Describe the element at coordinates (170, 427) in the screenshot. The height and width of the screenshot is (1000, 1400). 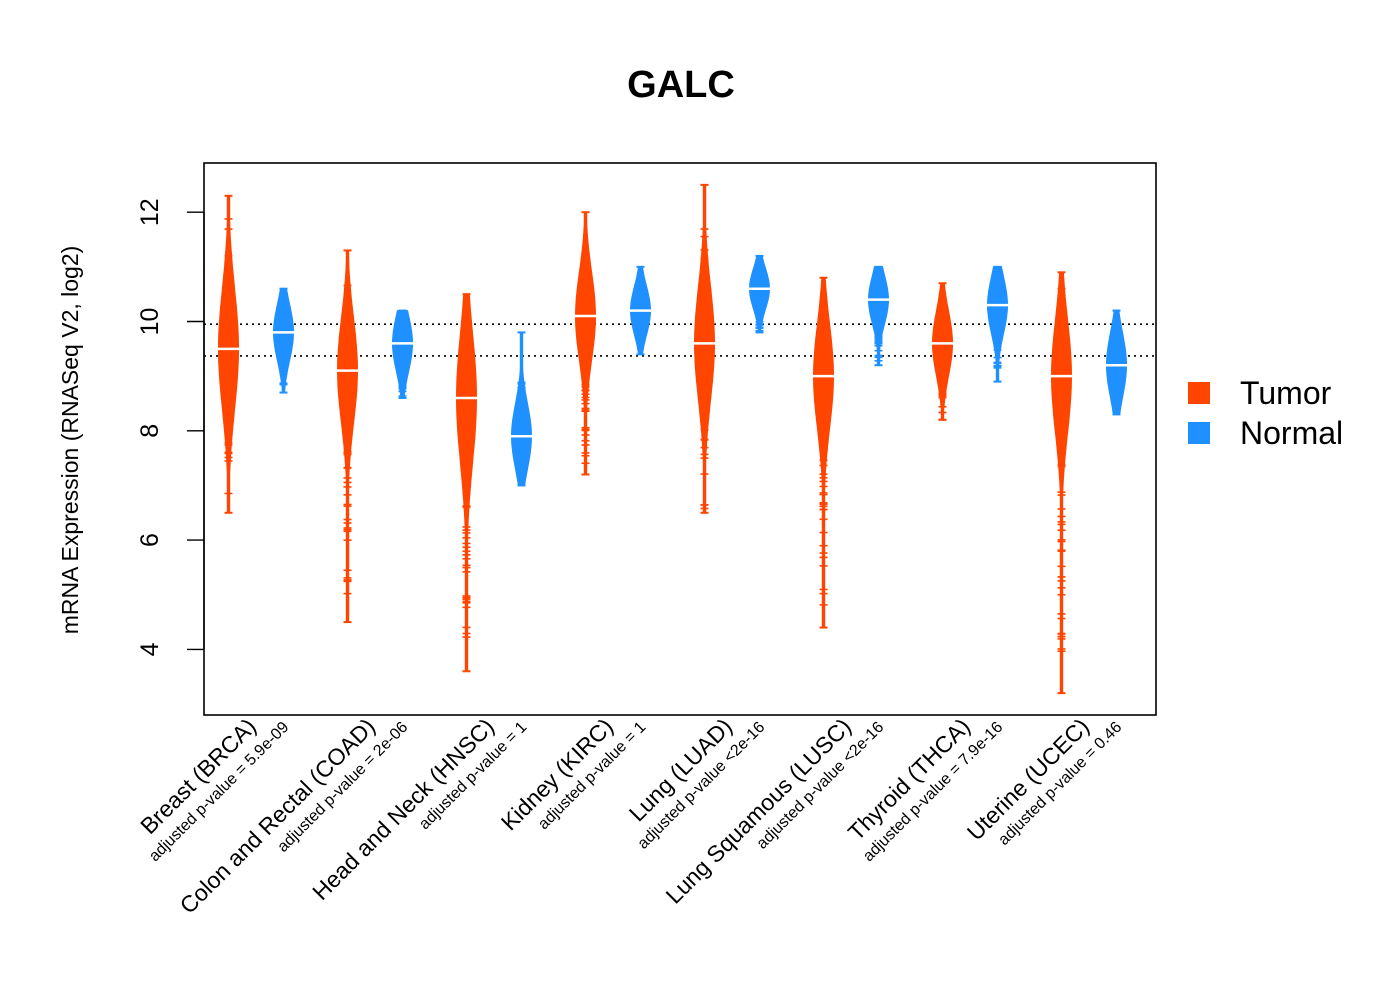
I see `y-axis: 4 6 8 10 12` at that location.